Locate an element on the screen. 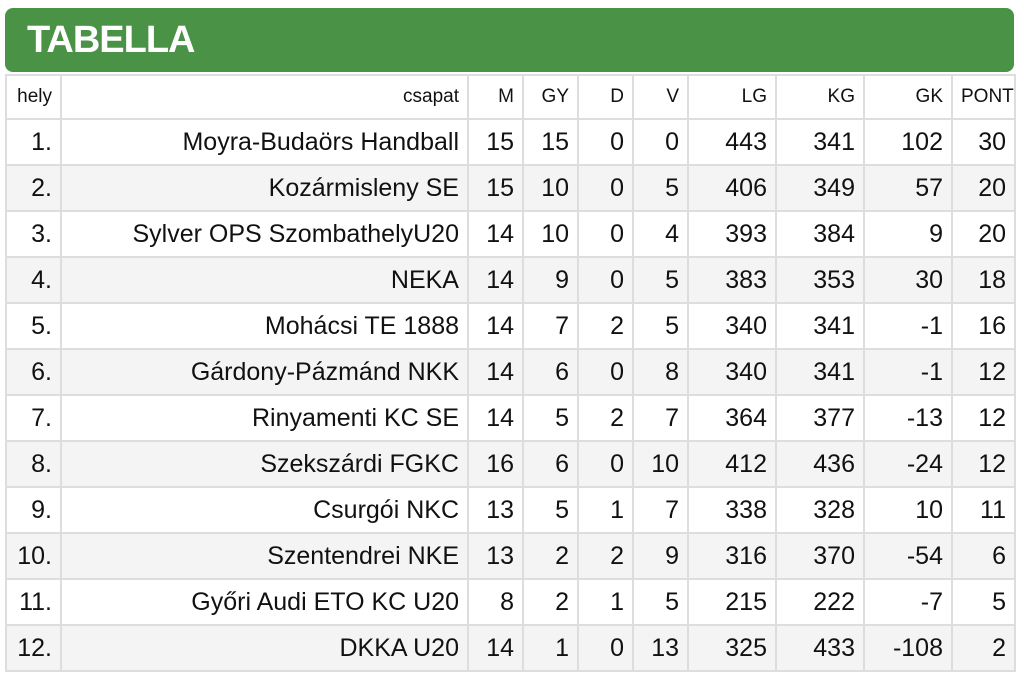  row-points: 2 is located at coordinates (983, 648).